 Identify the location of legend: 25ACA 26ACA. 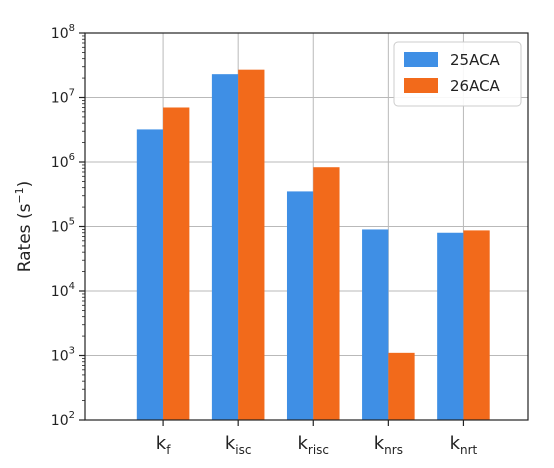
(457, 74).